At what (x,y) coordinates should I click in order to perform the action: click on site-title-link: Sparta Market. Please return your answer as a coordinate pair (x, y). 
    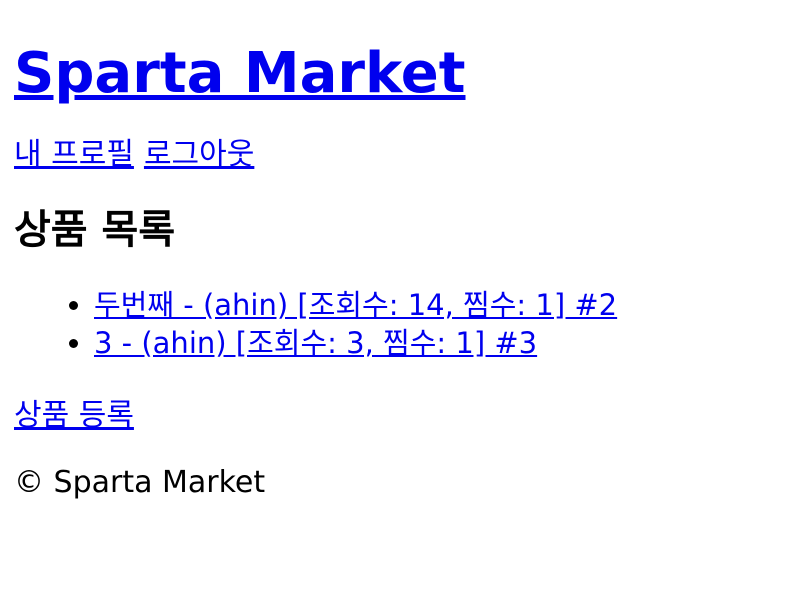
    Looking at the image, I should click on (240, 73).